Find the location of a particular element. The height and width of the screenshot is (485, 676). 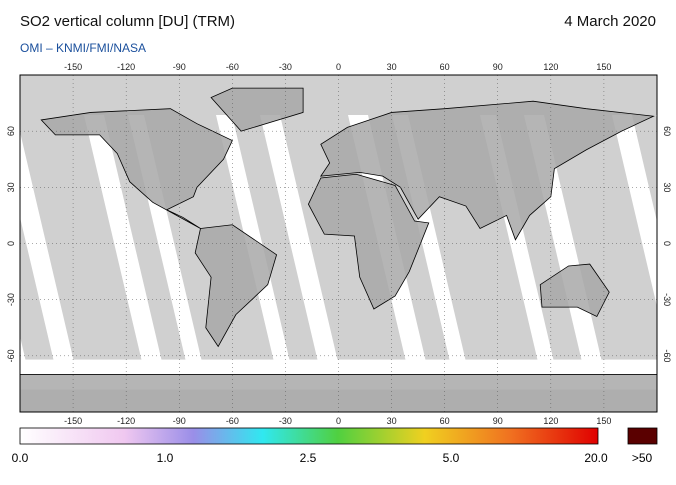

colorbar-overflow is located at coordinates (642, 436).